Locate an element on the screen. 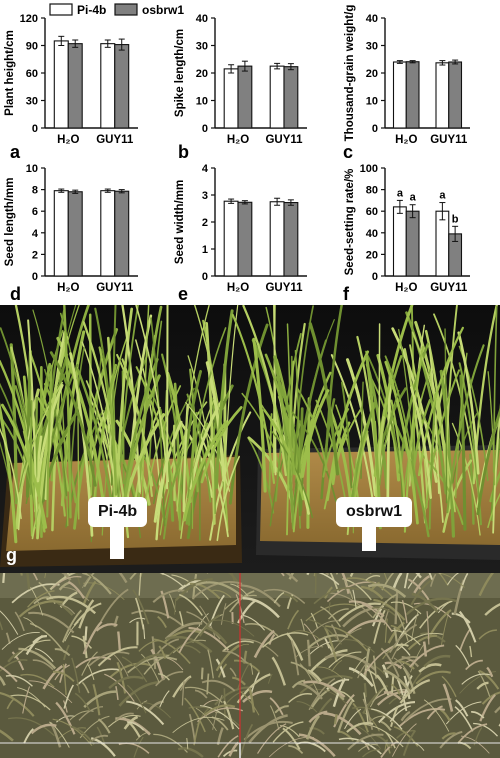  legend-label-pi4b: Pi-4b is located at coordinates (91, 10).